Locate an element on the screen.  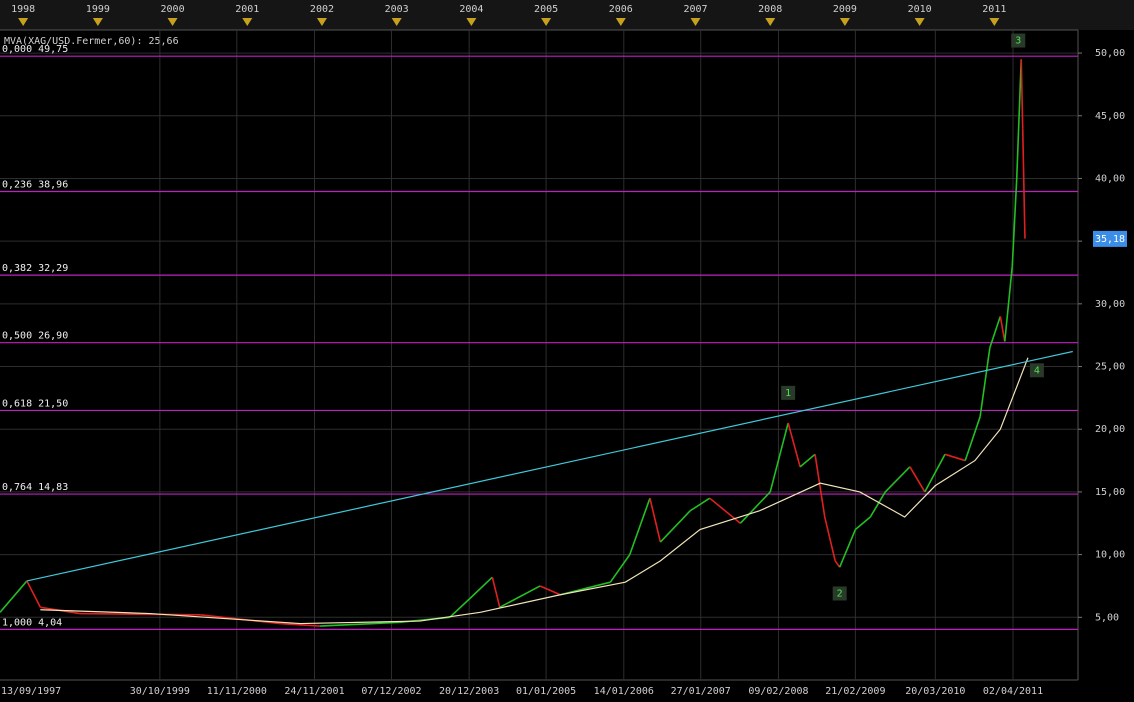
y-tick-label: 45,00 is located at coordinates (1110, 116).